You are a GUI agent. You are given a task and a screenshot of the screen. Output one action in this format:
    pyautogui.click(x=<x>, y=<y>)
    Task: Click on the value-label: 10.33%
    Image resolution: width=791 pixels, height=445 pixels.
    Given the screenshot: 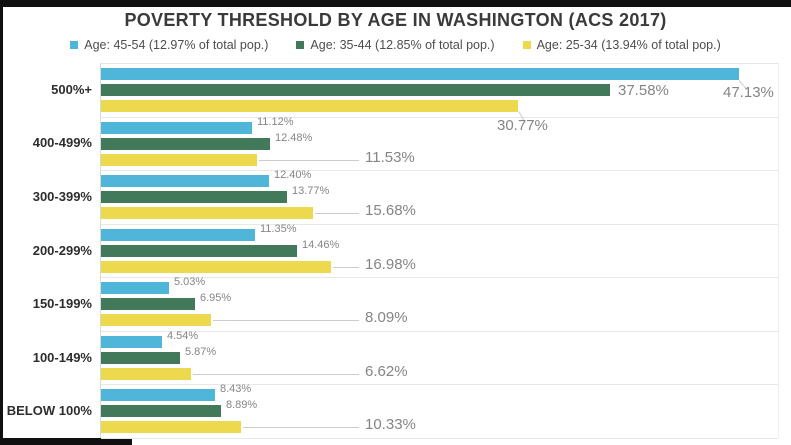 What is the action you would take?
    pyautogui.click(x=390, y=424)
    